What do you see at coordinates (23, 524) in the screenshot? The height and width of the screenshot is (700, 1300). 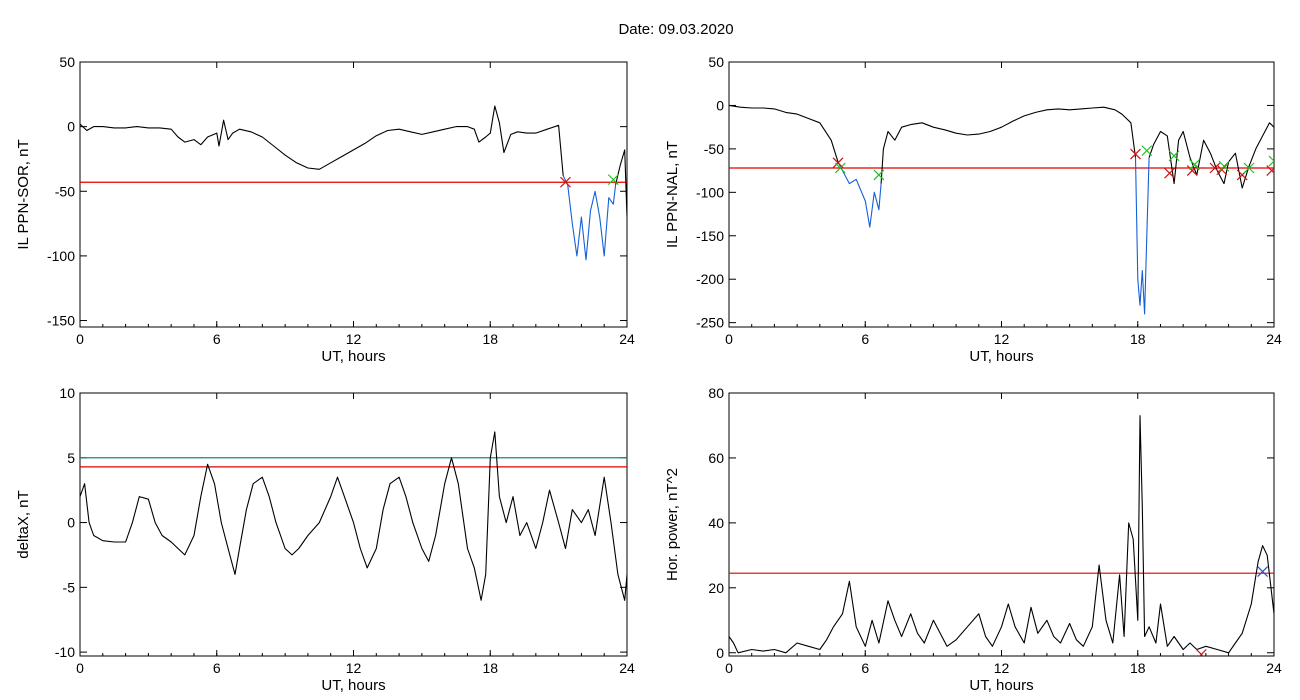 I see `y-axis-label: deltaX, nT` at bounding box center [23, 524].